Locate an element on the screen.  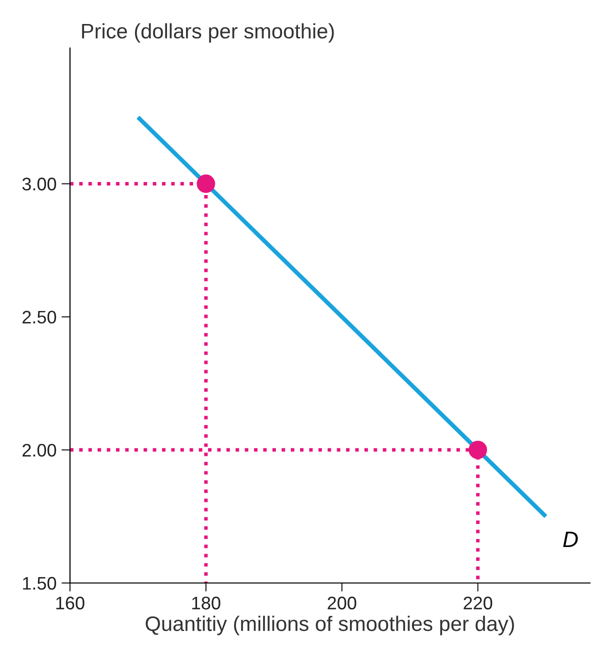
x-tick-label: 200 is located at coordinates (342, 603).